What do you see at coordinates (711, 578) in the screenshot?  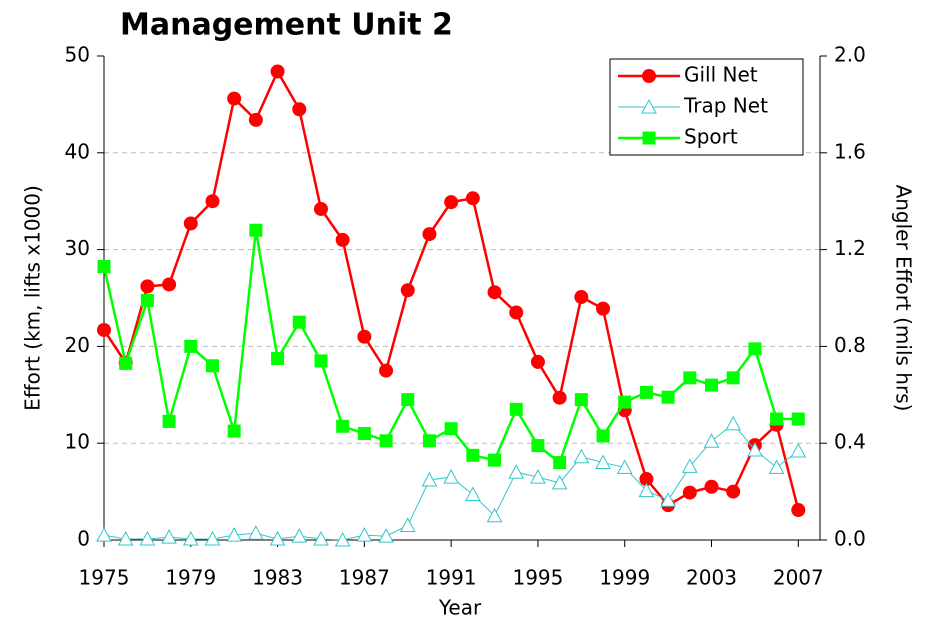 I see `x-tick-label: 2003` at bounding box center [711, 578].